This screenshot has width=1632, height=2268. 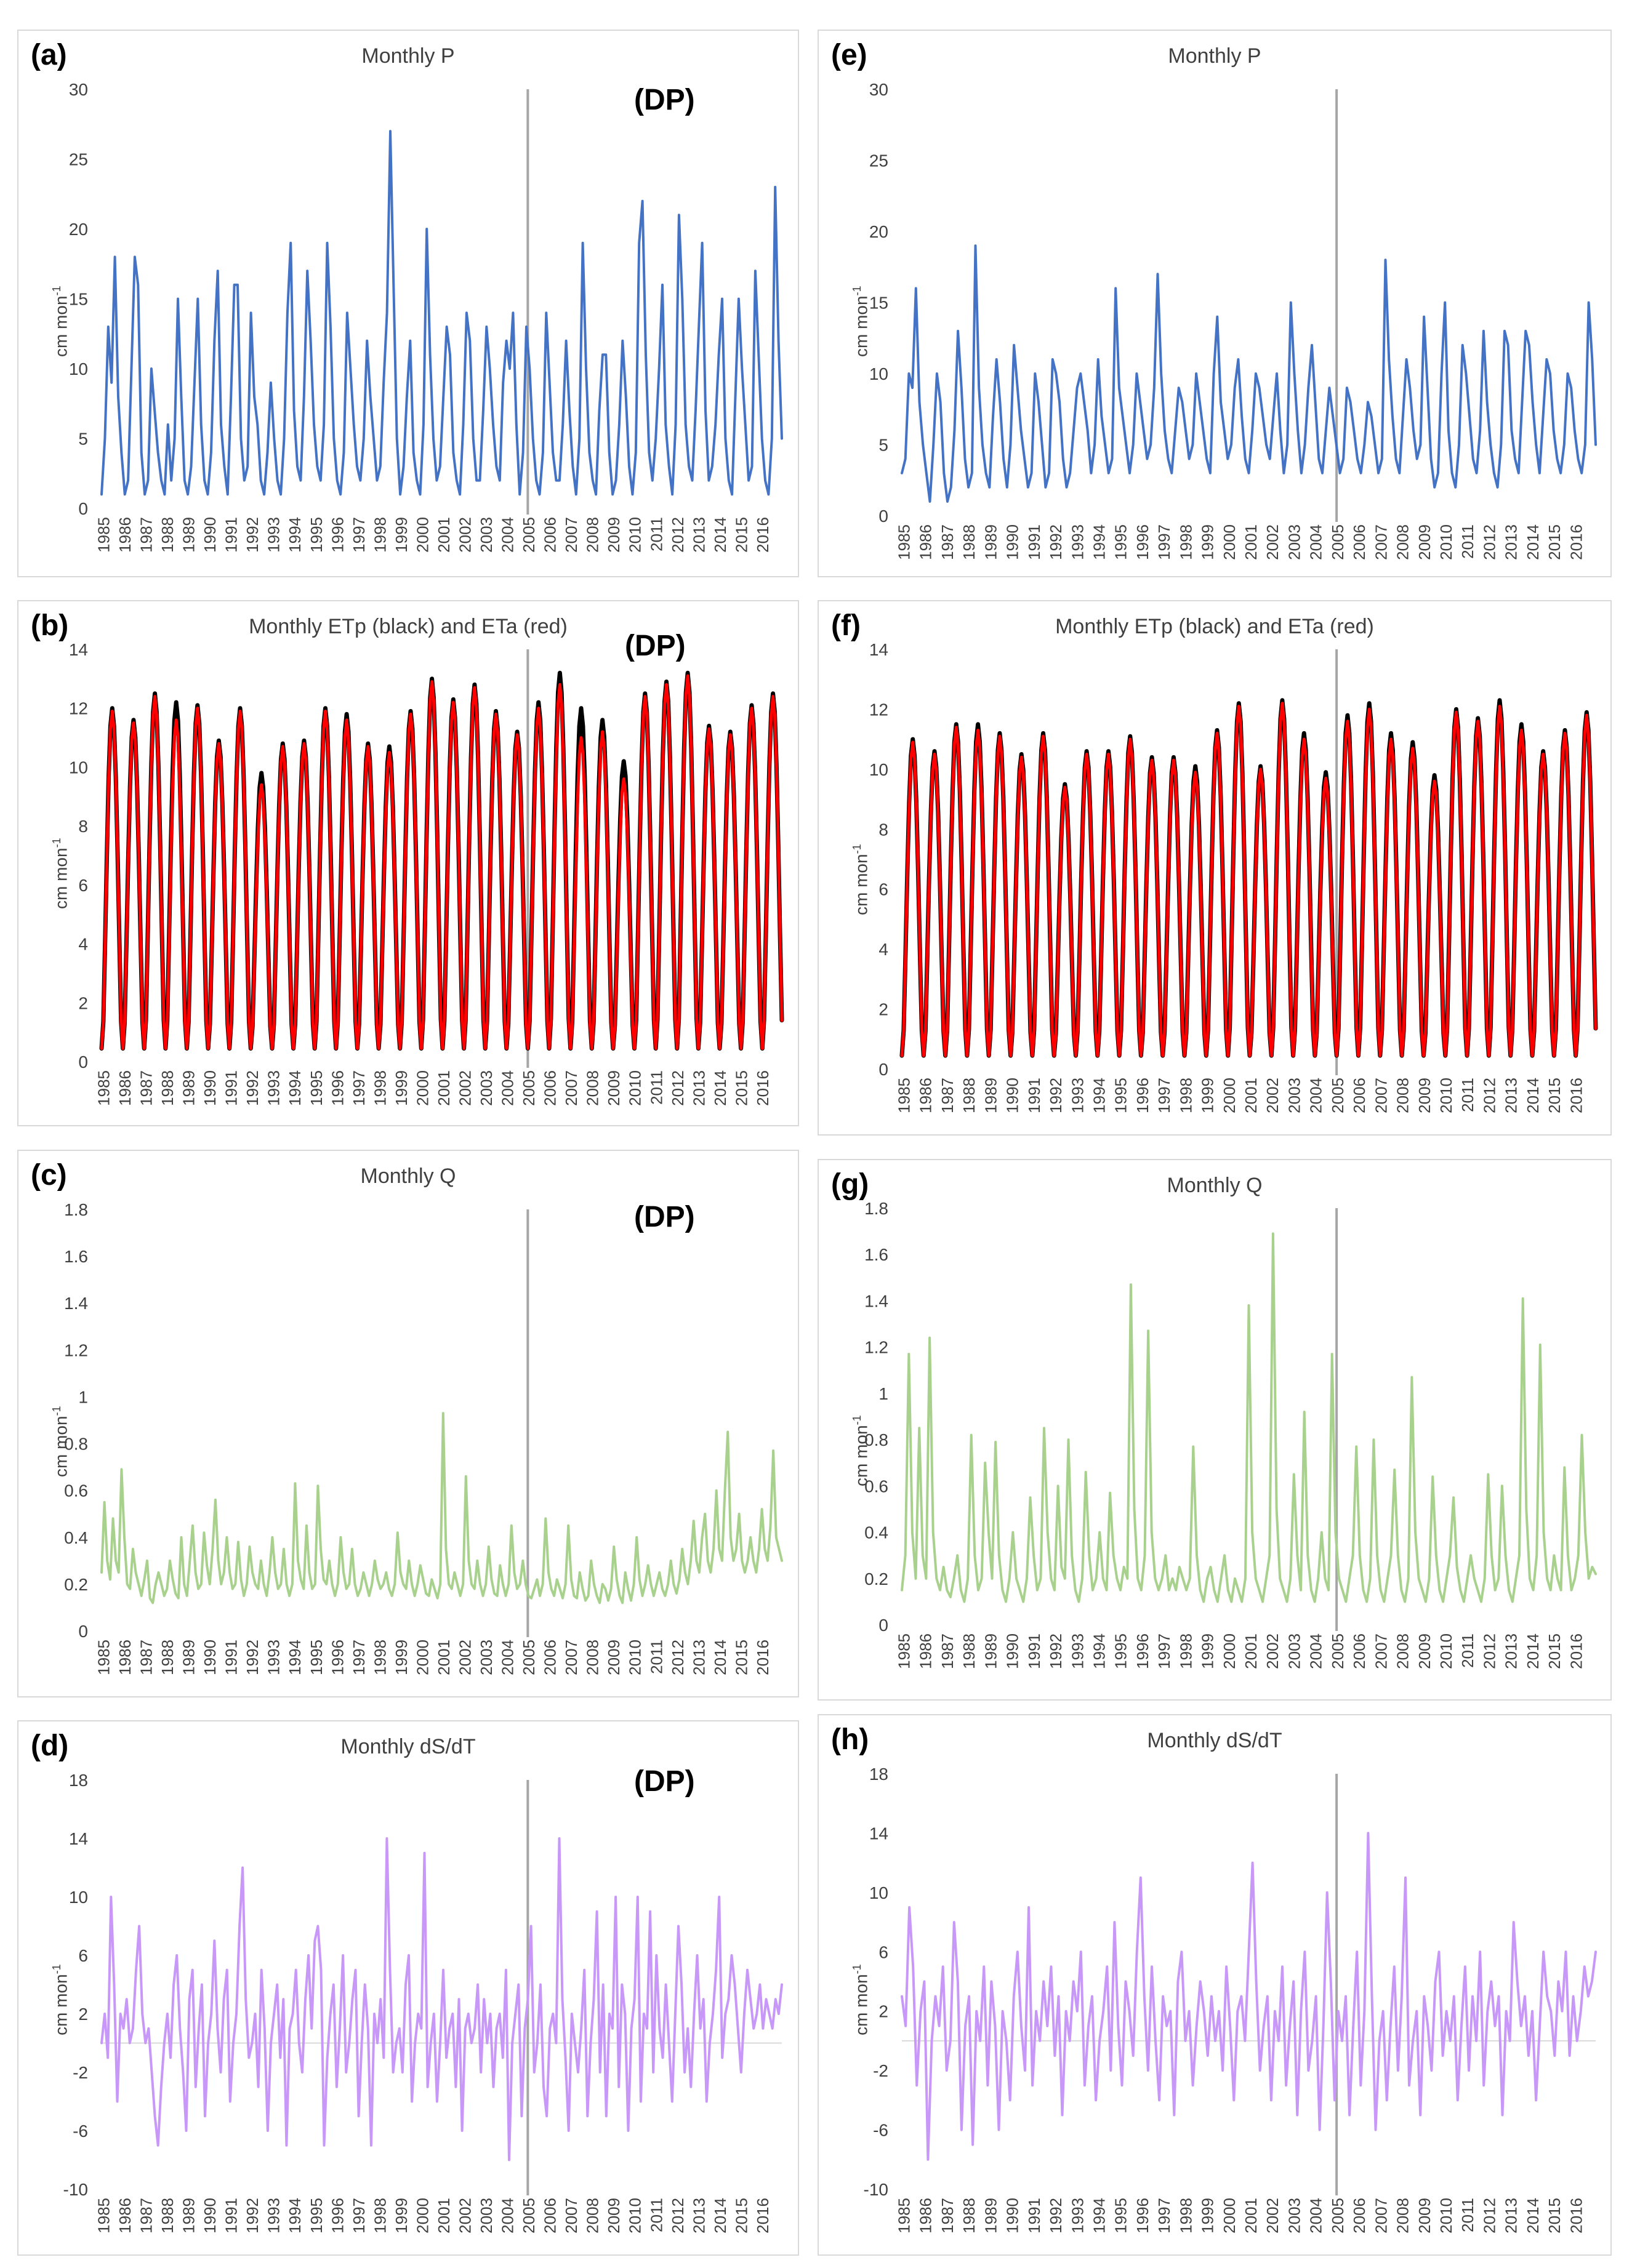 I want to click on panel-f-xtick-label: 1995, so click(x=1121, y=1095).